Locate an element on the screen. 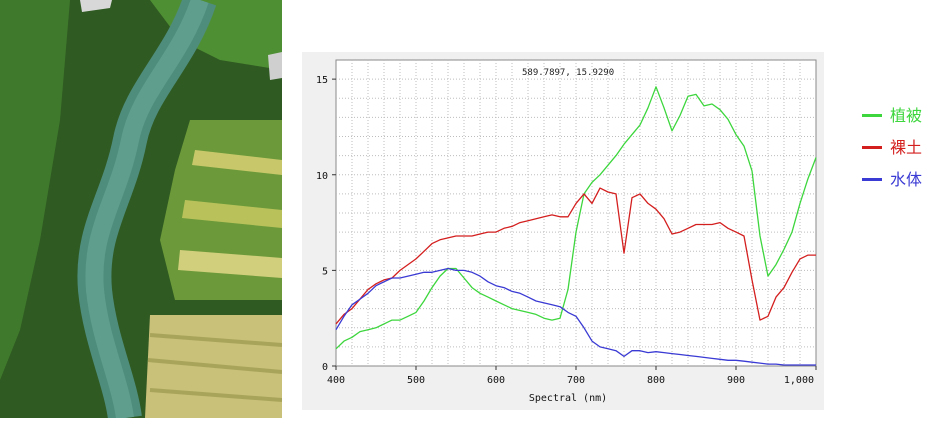  y-tick-label: 15 is located at coordinates (322, 80).